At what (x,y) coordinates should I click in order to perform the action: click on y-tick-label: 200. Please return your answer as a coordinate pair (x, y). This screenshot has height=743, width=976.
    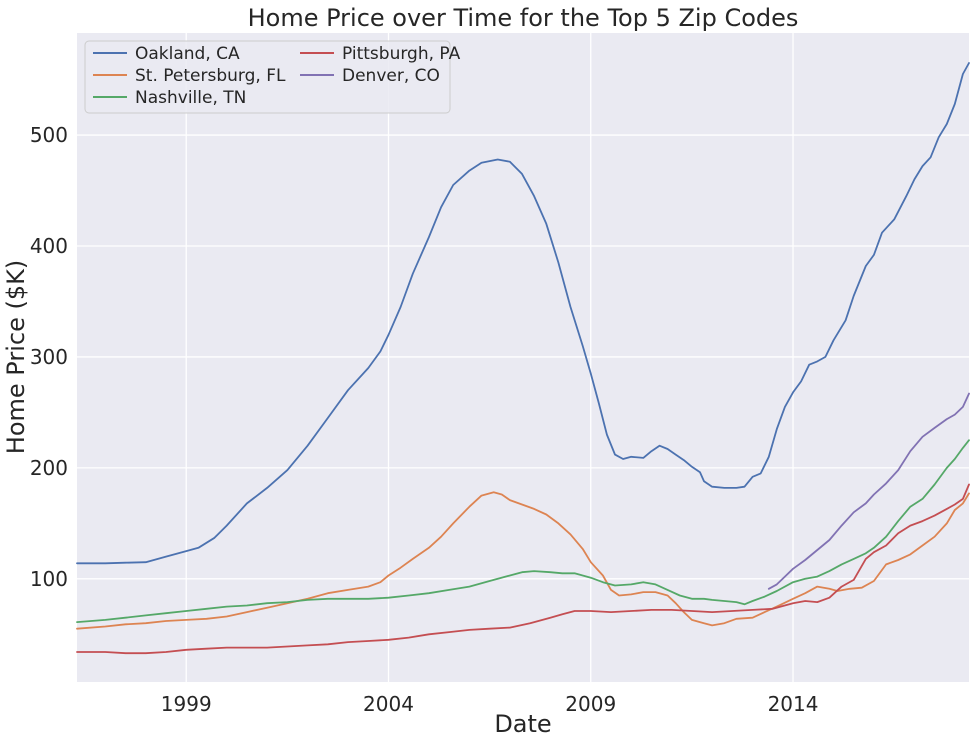
    Looking at the image, I should click on (49, 468).